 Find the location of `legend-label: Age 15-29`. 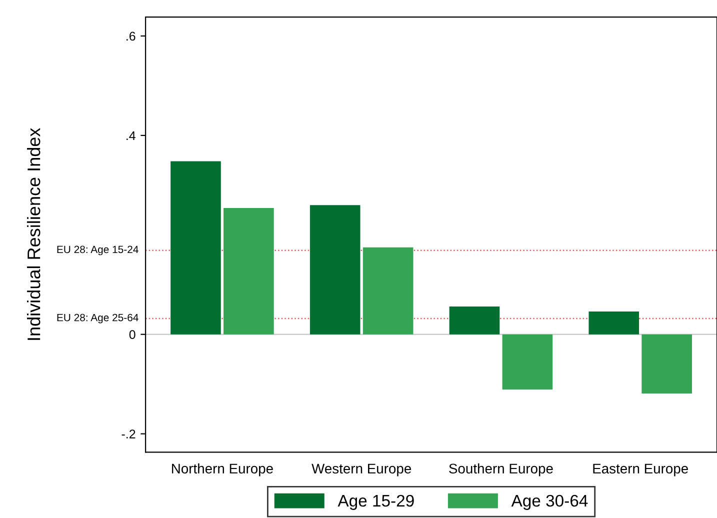

legend-label: Age 15-29 is located at coordinates (376, 502).